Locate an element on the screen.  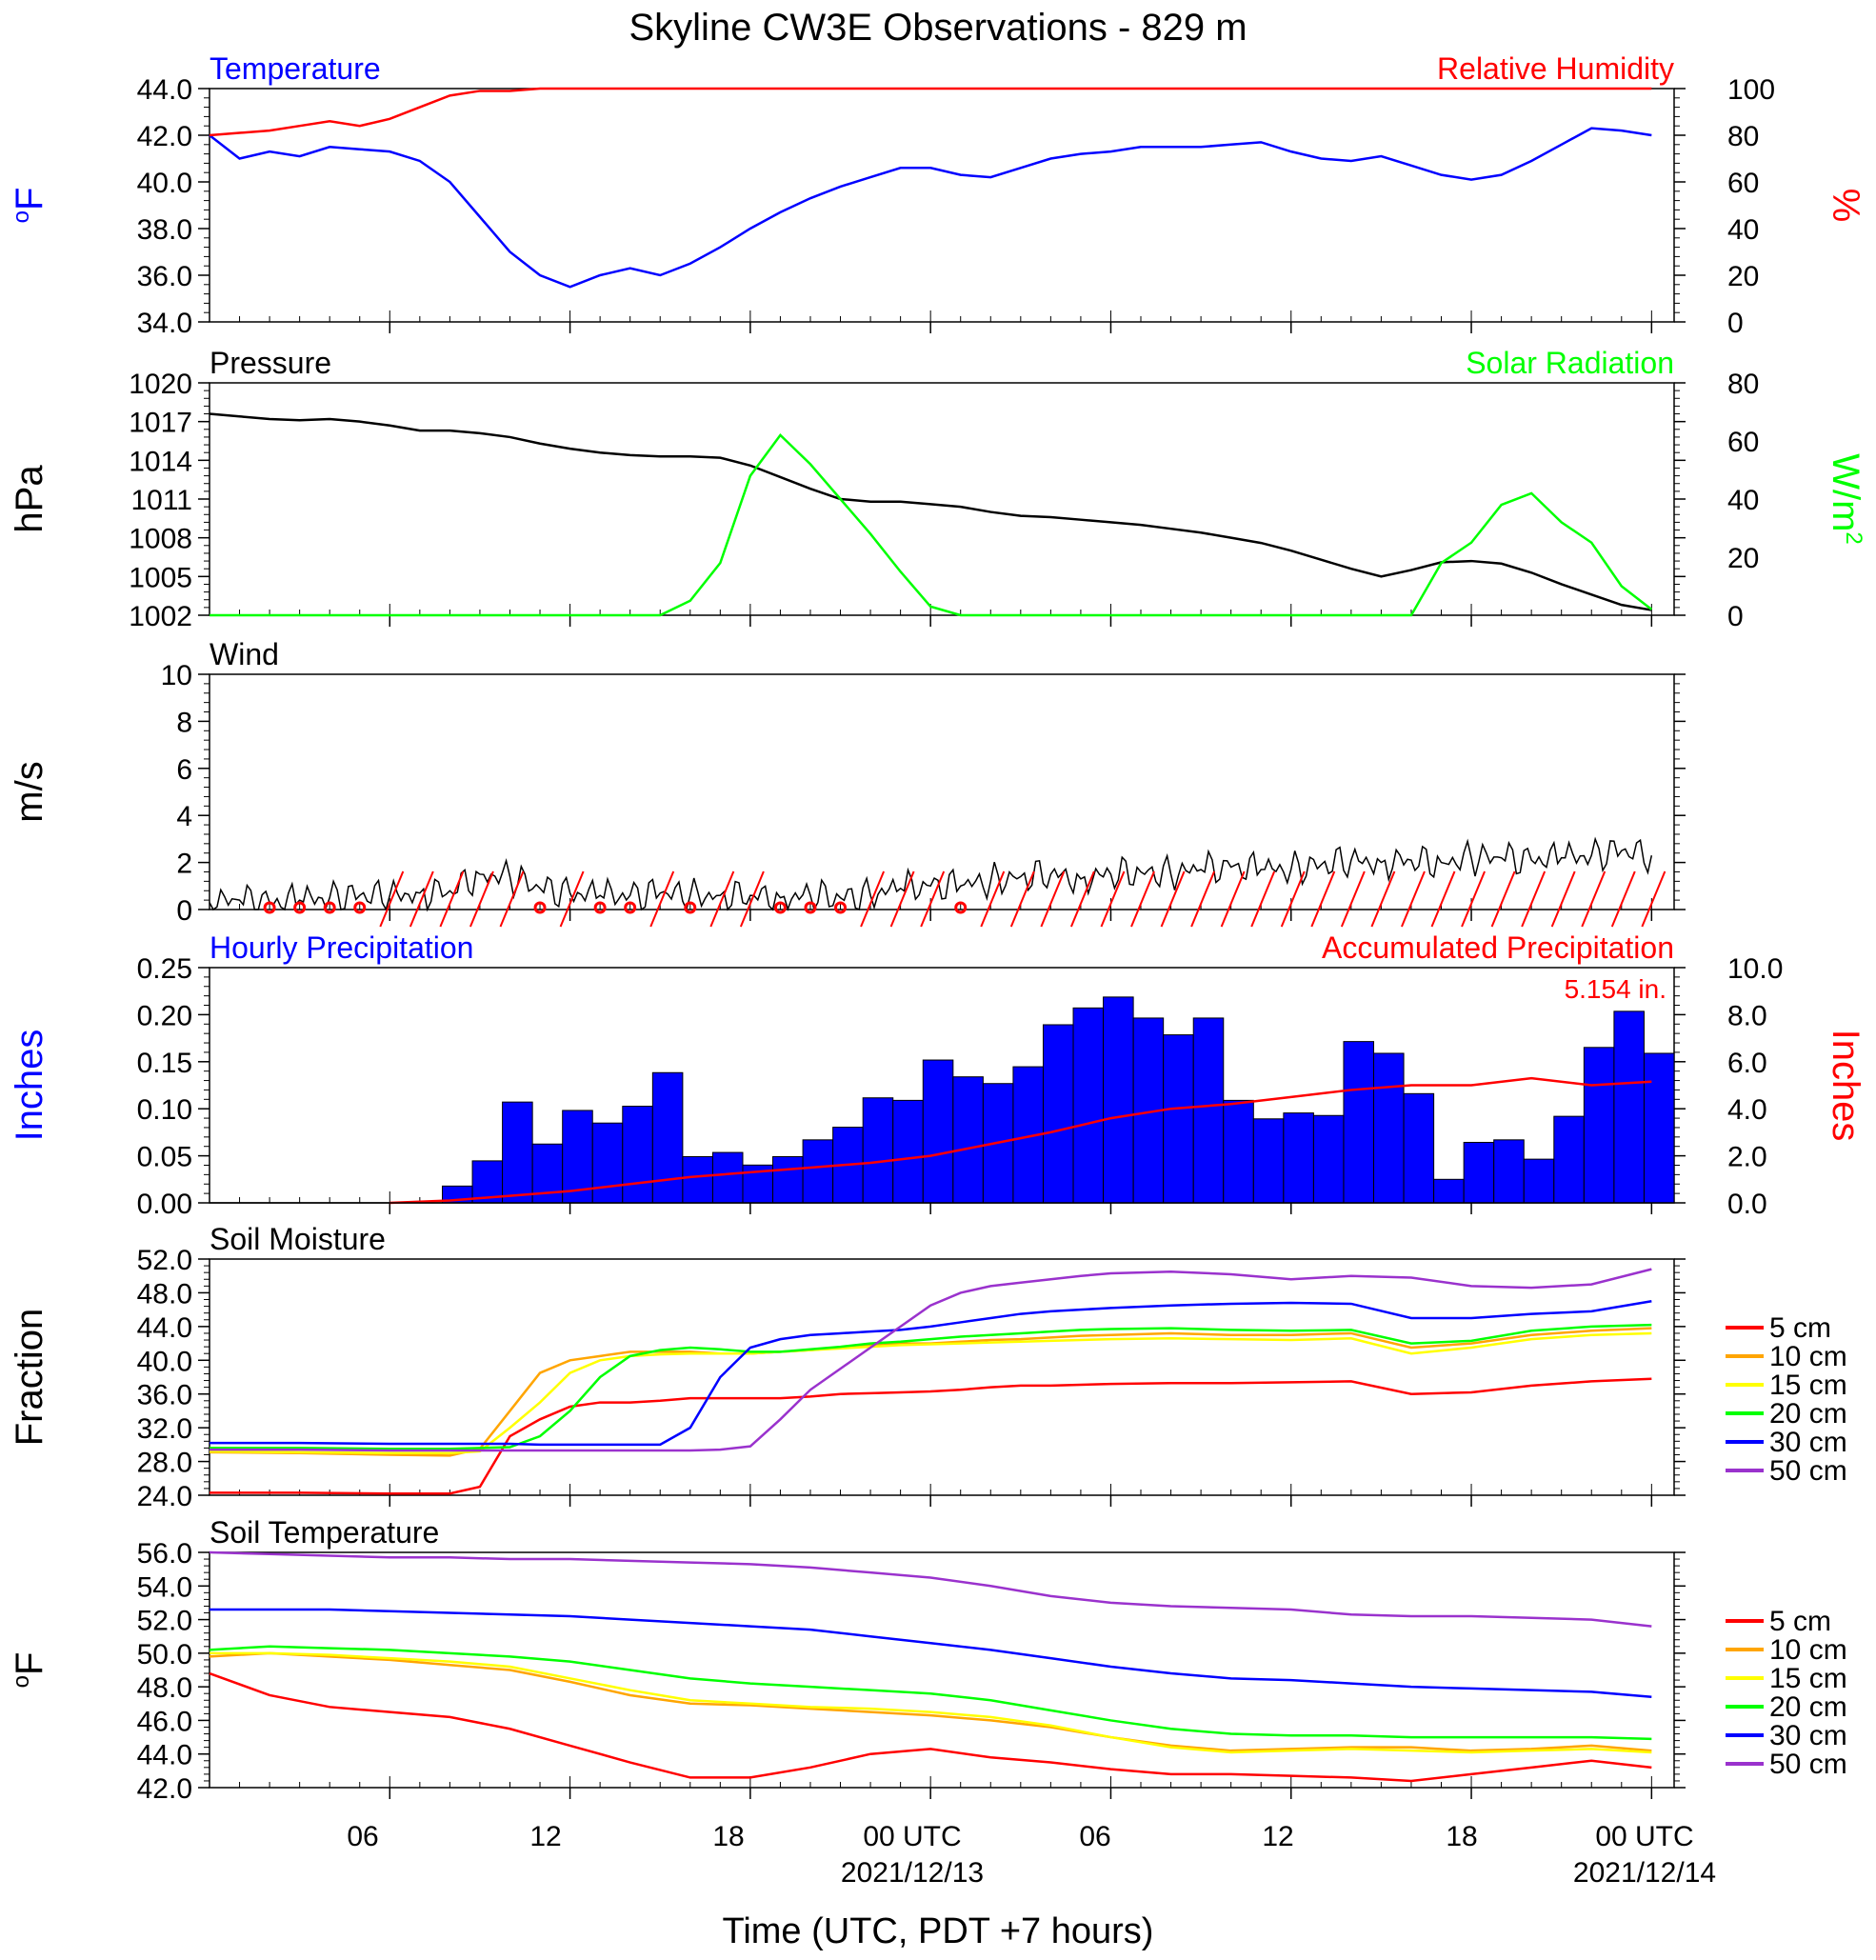
y-tick-label: 0.05 is located at coordinates (164, 1157).